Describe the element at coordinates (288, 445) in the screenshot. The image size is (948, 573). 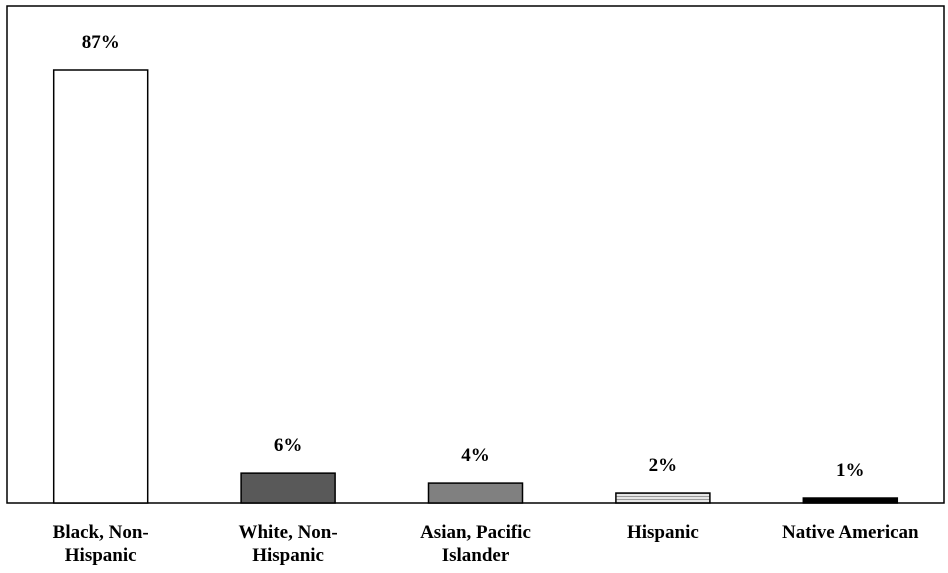
I see `bar-value-label-1: 6%` at that location.